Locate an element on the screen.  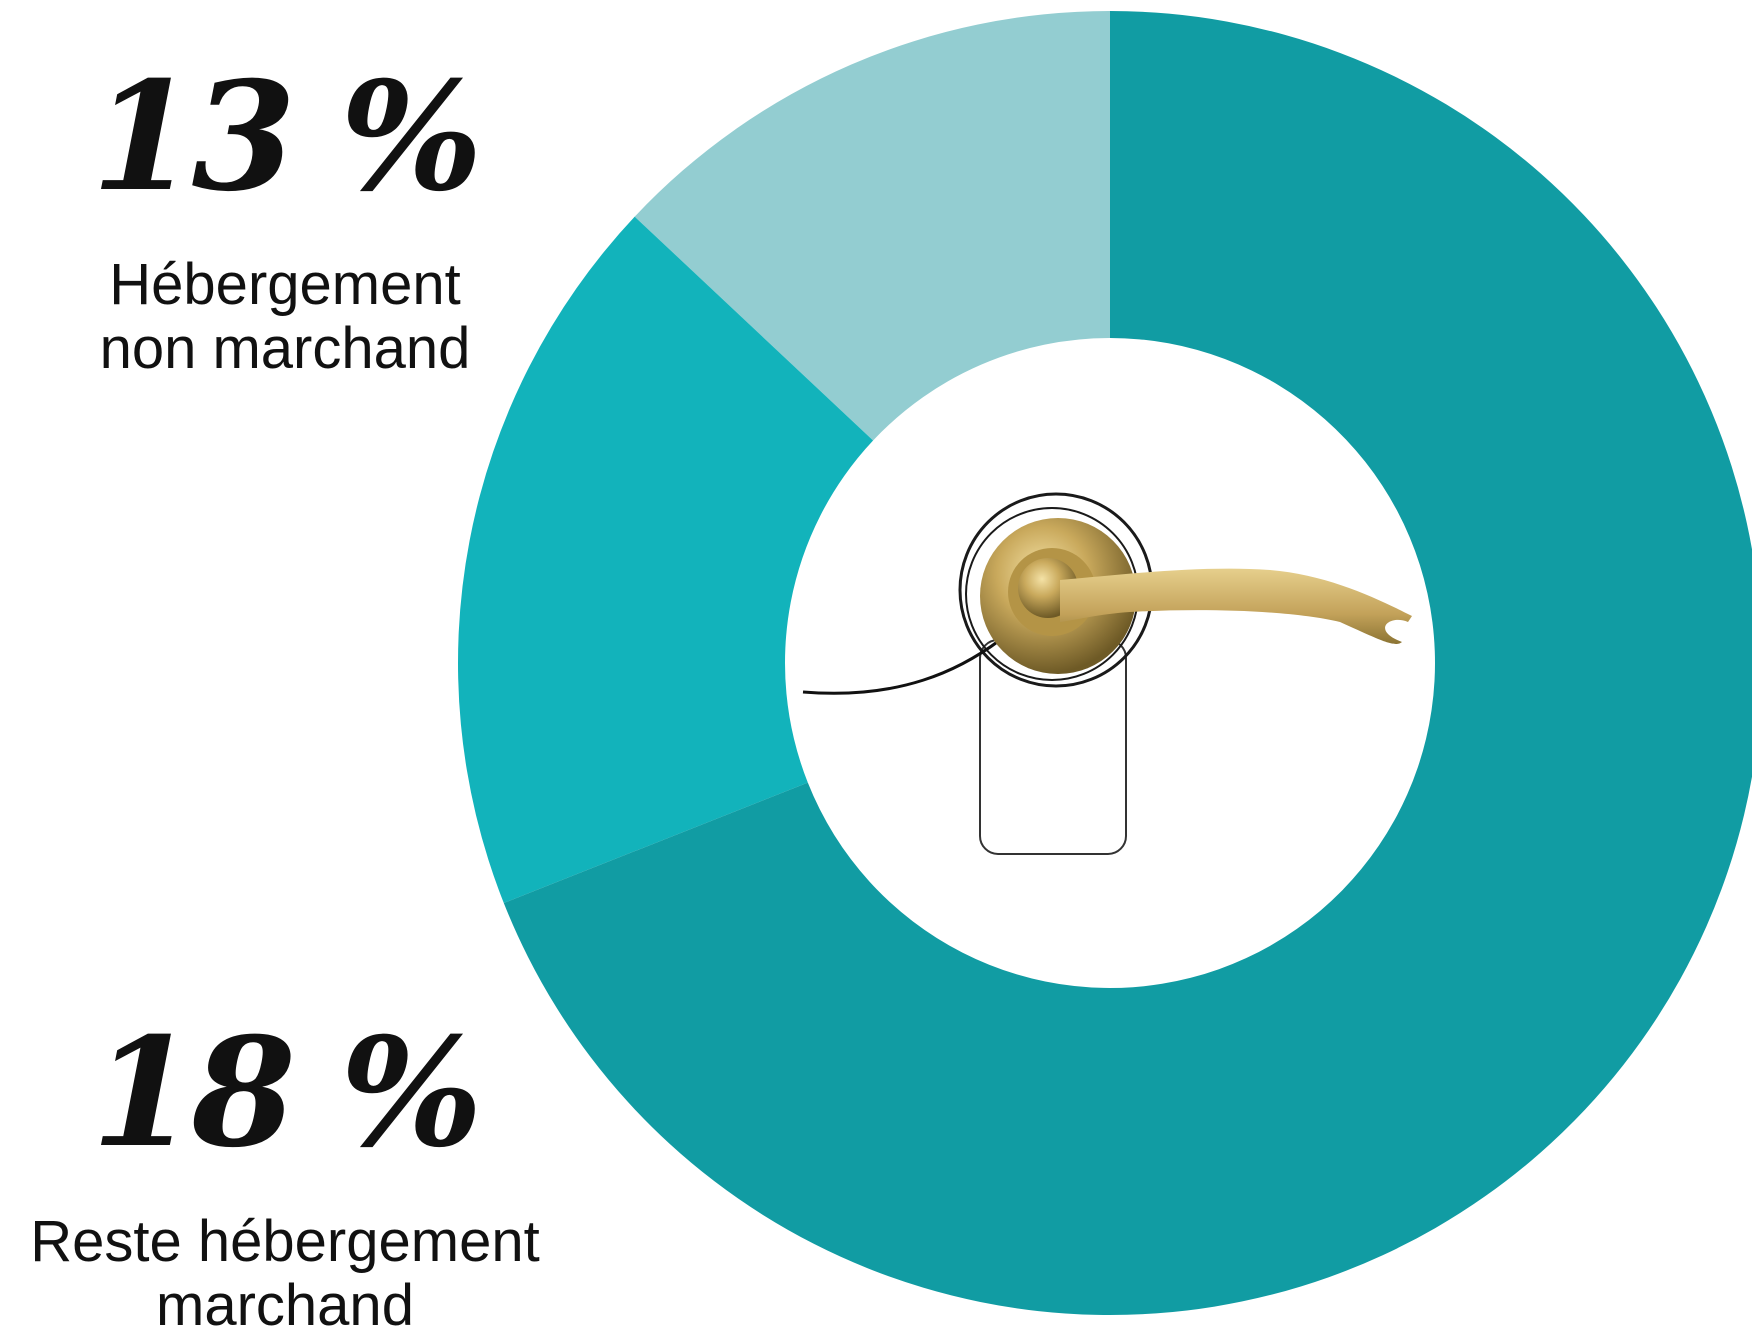
door-handle-icon is located at coordinates (1107, 673).